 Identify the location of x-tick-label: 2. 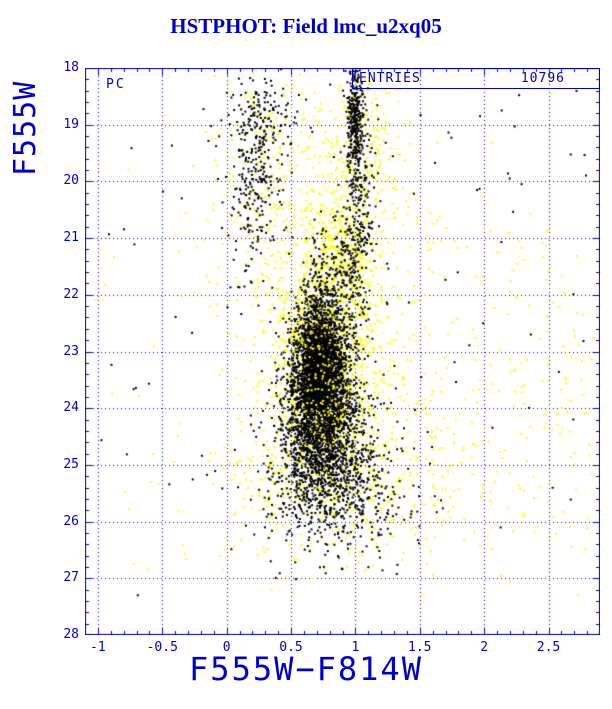
(484, 647).